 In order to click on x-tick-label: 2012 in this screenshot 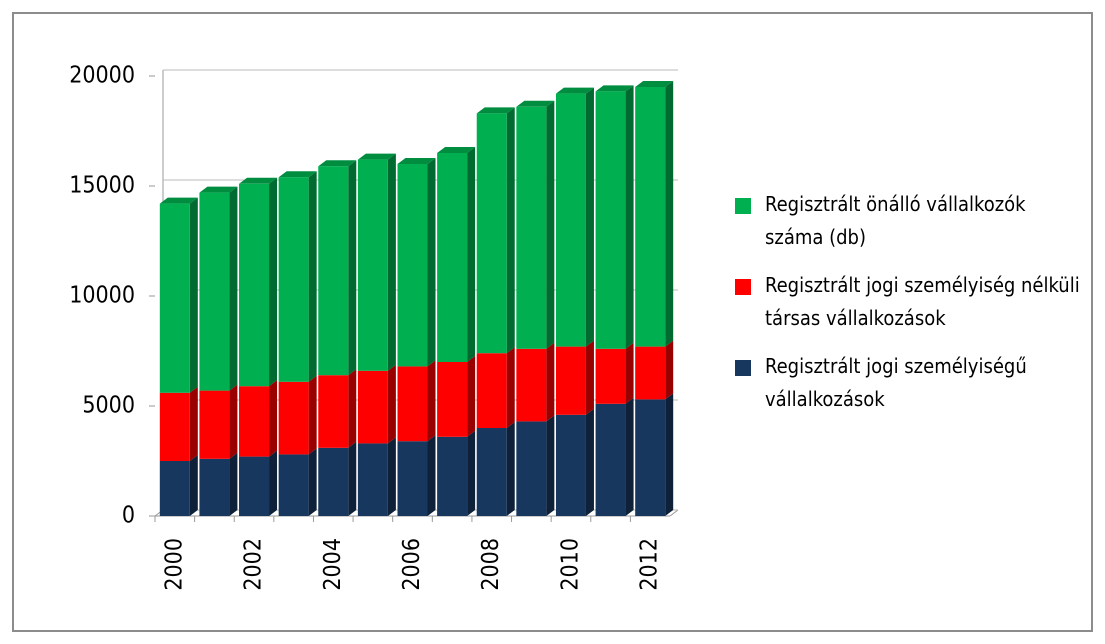, I will do `click(650, 564)`.